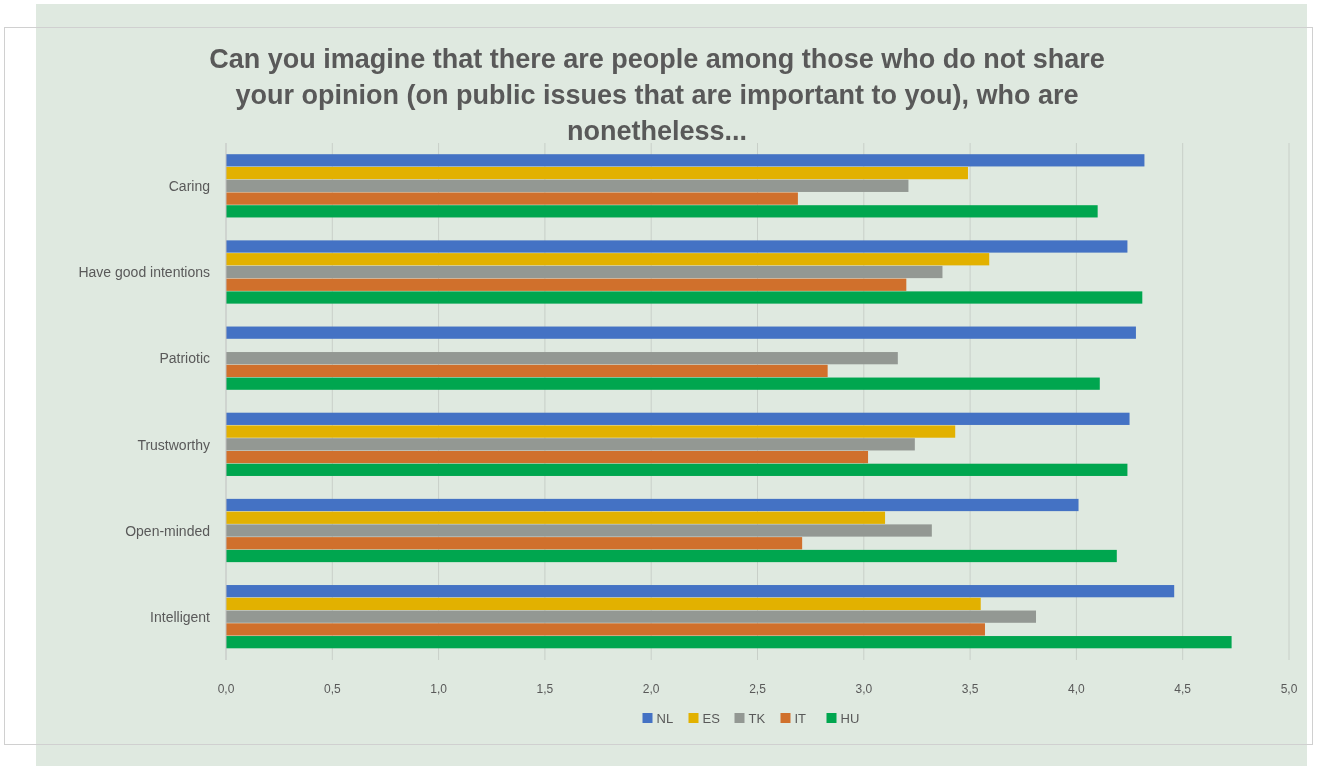 The image size is (1317, 766). I want to click on y-tick-label: Have good intentions, so click(144, 272).